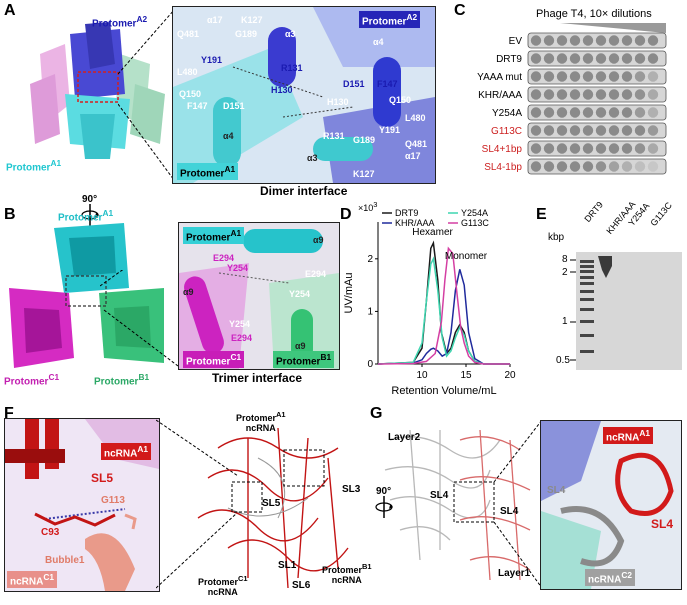  I want to click on res-a9-a: α9, so click(318, 240).